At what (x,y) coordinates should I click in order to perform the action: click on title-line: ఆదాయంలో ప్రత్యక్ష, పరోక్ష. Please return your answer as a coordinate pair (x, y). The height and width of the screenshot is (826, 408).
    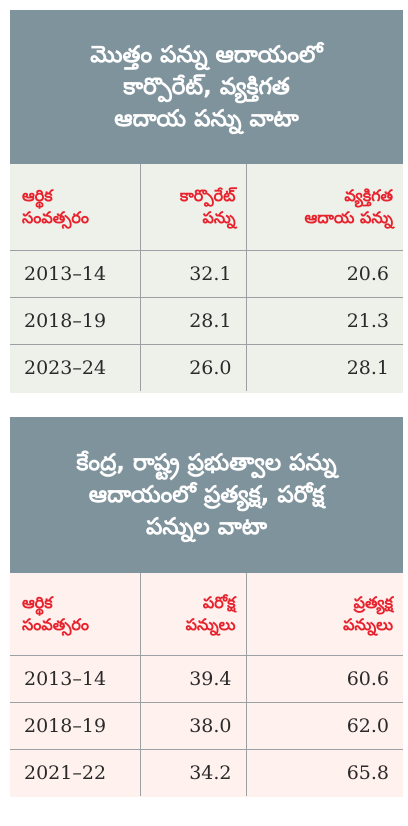
    Looking at the image, I should click on (206, 495).